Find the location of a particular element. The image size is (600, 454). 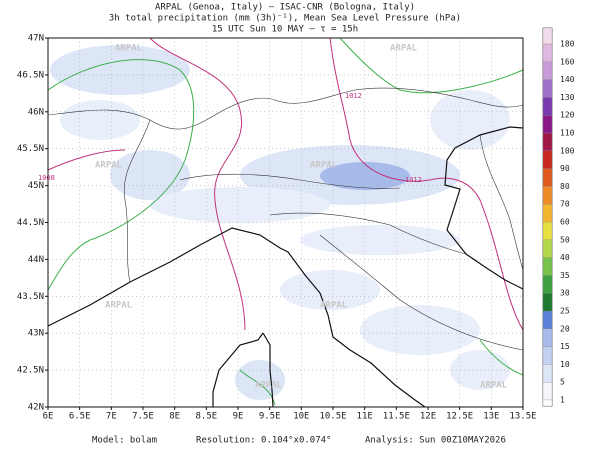

colorbar-label: 180 is located at coordinates (567, 44).